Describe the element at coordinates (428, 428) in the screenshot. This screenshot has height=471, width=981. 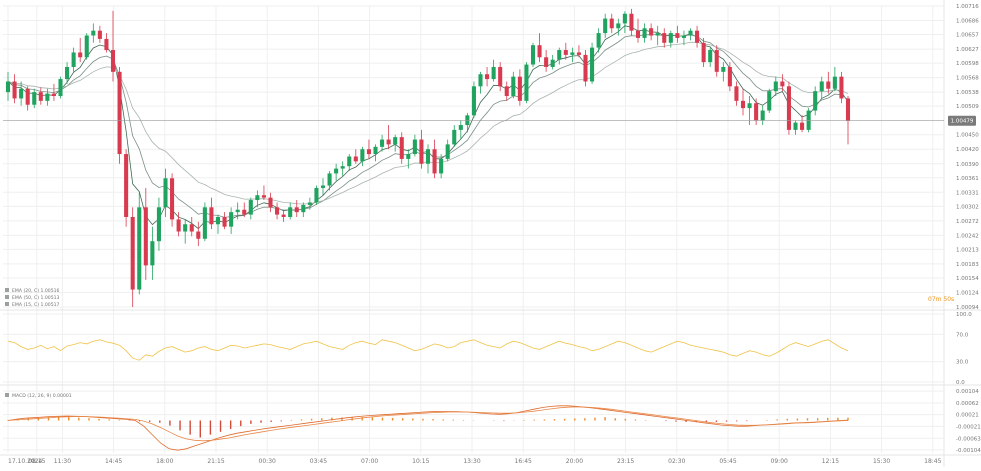
I see `macd-pane` at that location.